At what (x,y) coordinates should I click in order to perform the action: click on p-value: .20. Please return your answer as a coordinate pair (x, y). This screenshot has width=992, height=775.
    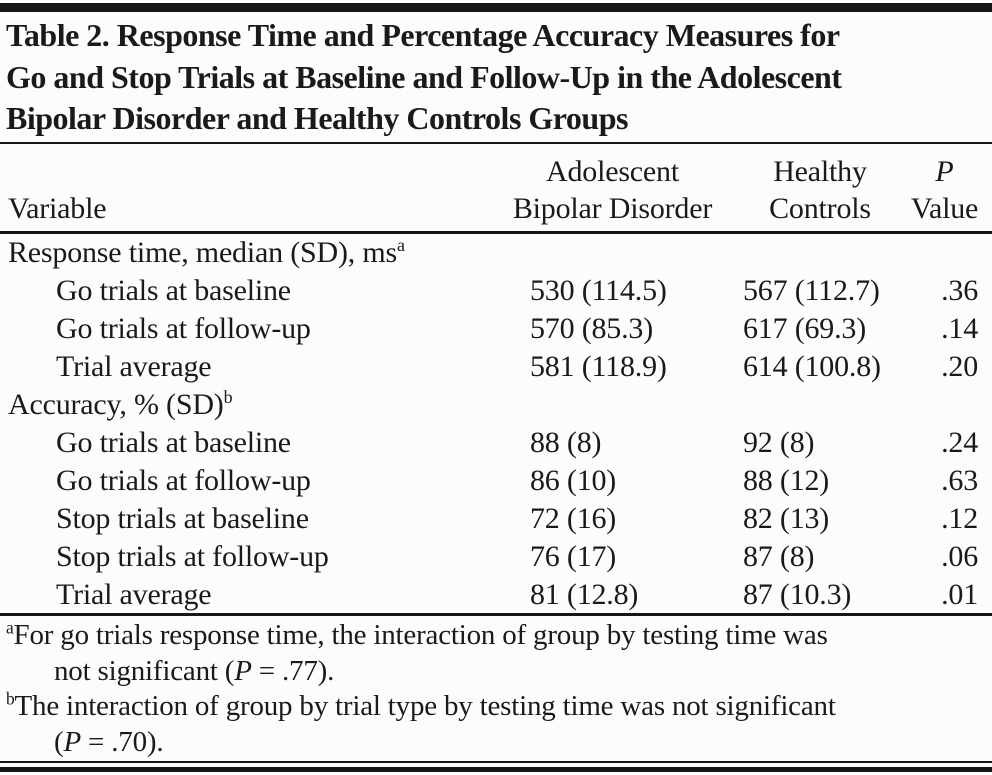
    Looking at the image, I should click on (959, 366).